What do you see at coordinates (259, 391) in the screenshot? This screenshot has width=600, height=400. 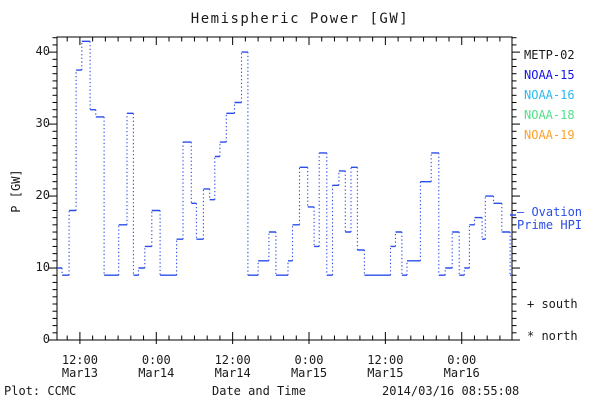 I see `x-axis-label: Date and Time` at bounding box center [259, 391].